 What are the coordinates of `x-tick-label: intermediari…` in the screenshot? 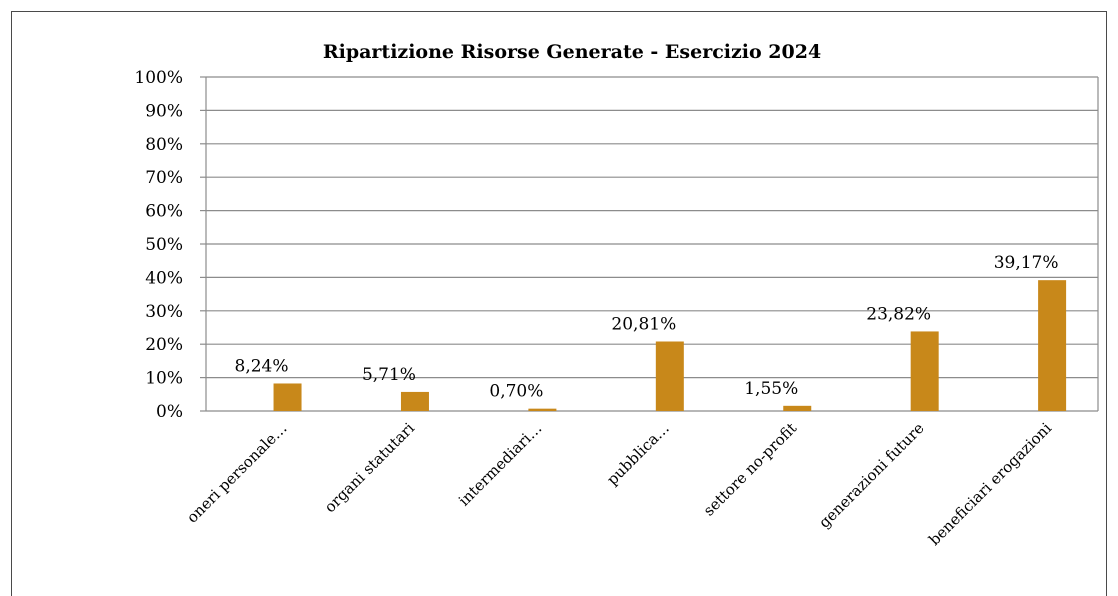 It's located at (500, 464).